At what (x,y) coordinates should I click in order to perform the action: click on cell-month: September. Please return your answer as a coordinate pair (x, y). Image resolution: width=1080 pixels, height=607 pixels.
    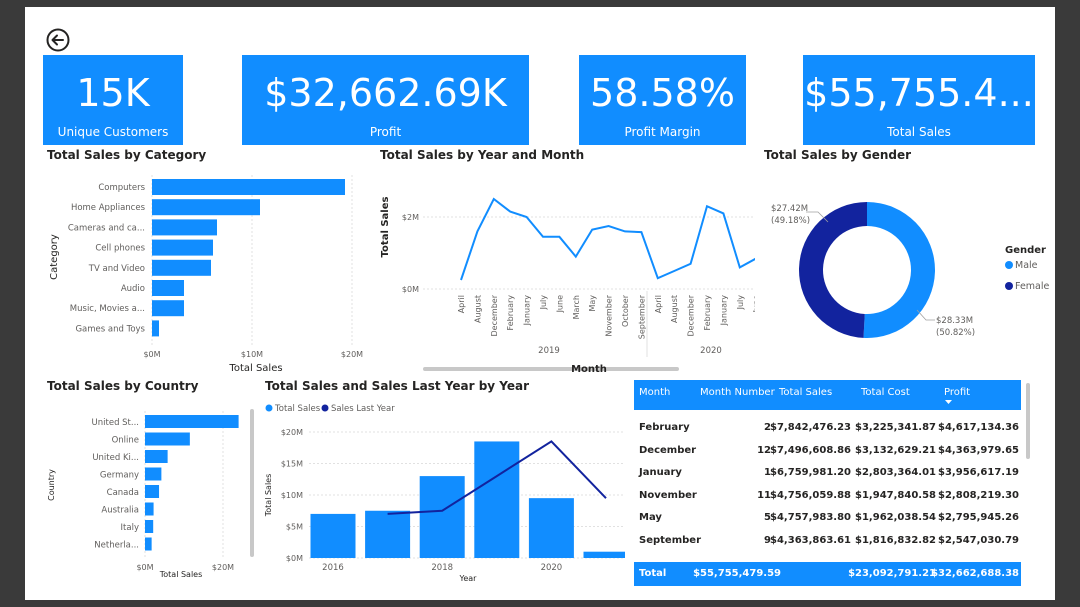
    Looking at the image, I should click on (670, 540).